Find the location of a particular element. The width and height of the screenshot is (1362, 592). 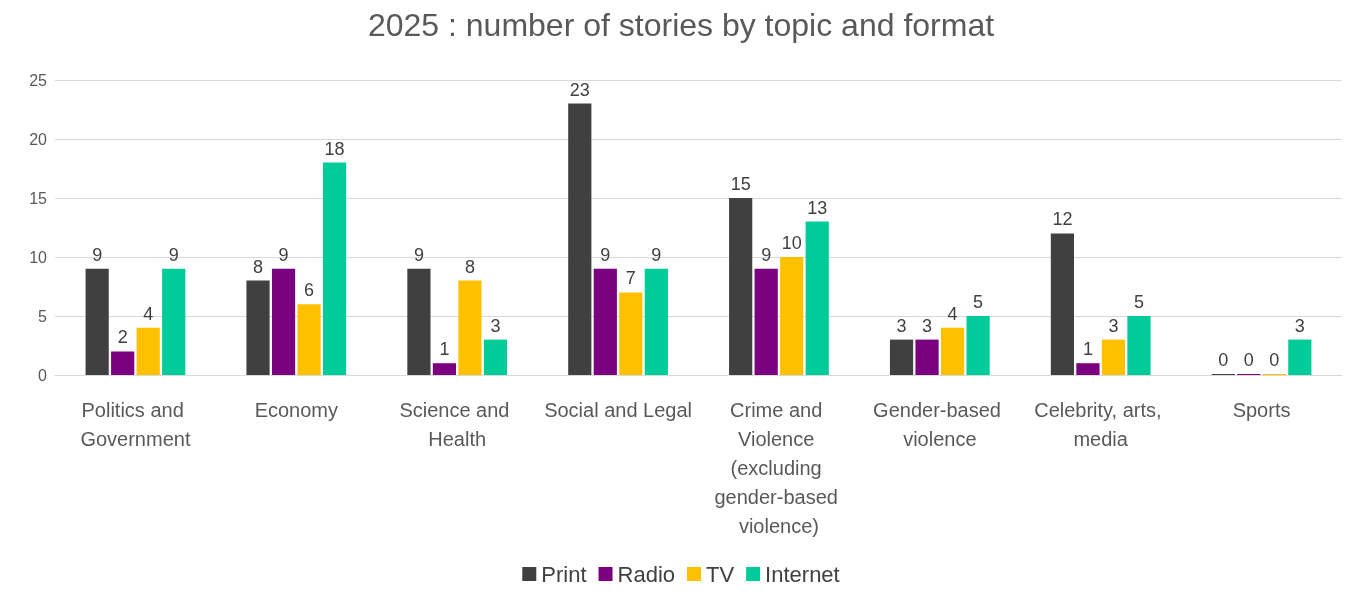

x-tick-label: Sports is located at coordinates (1261, 409).